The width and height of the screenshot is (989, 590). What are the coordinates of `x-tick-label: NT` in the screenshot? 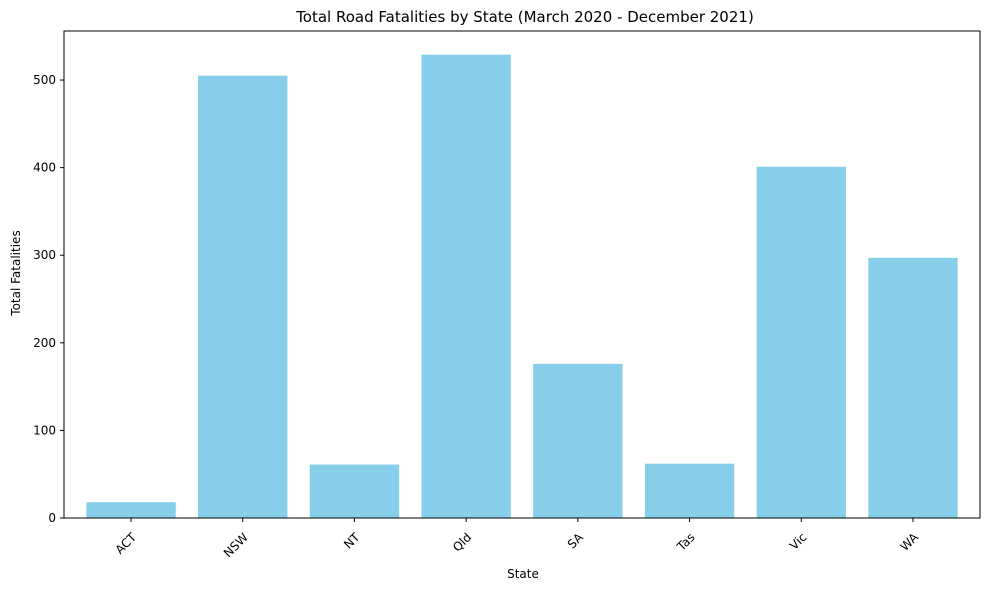 It's located at (352, 541).